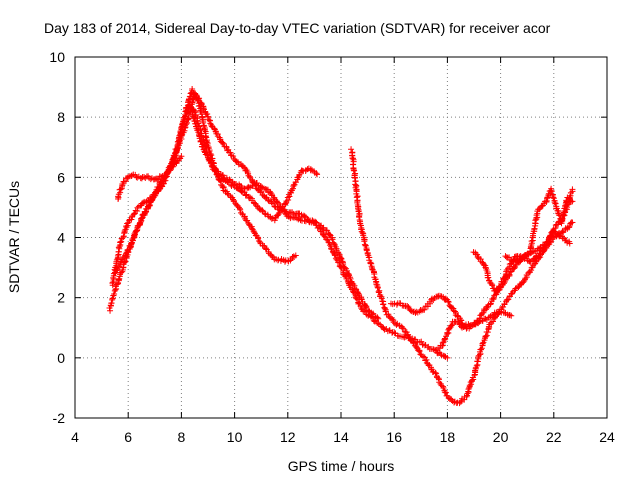  I want to click on x-tick-label: 18, so click(448, 437).